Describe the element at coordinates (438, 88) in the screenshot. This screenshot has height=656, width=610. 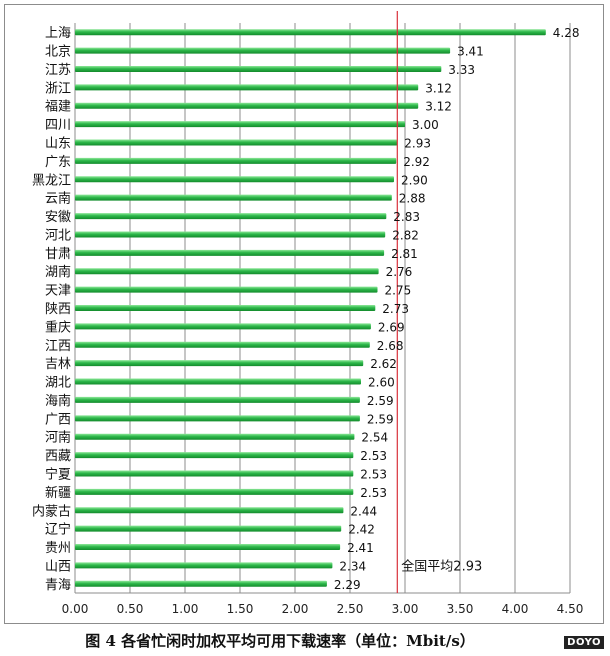
I see `value-label: 3.12` at that location.